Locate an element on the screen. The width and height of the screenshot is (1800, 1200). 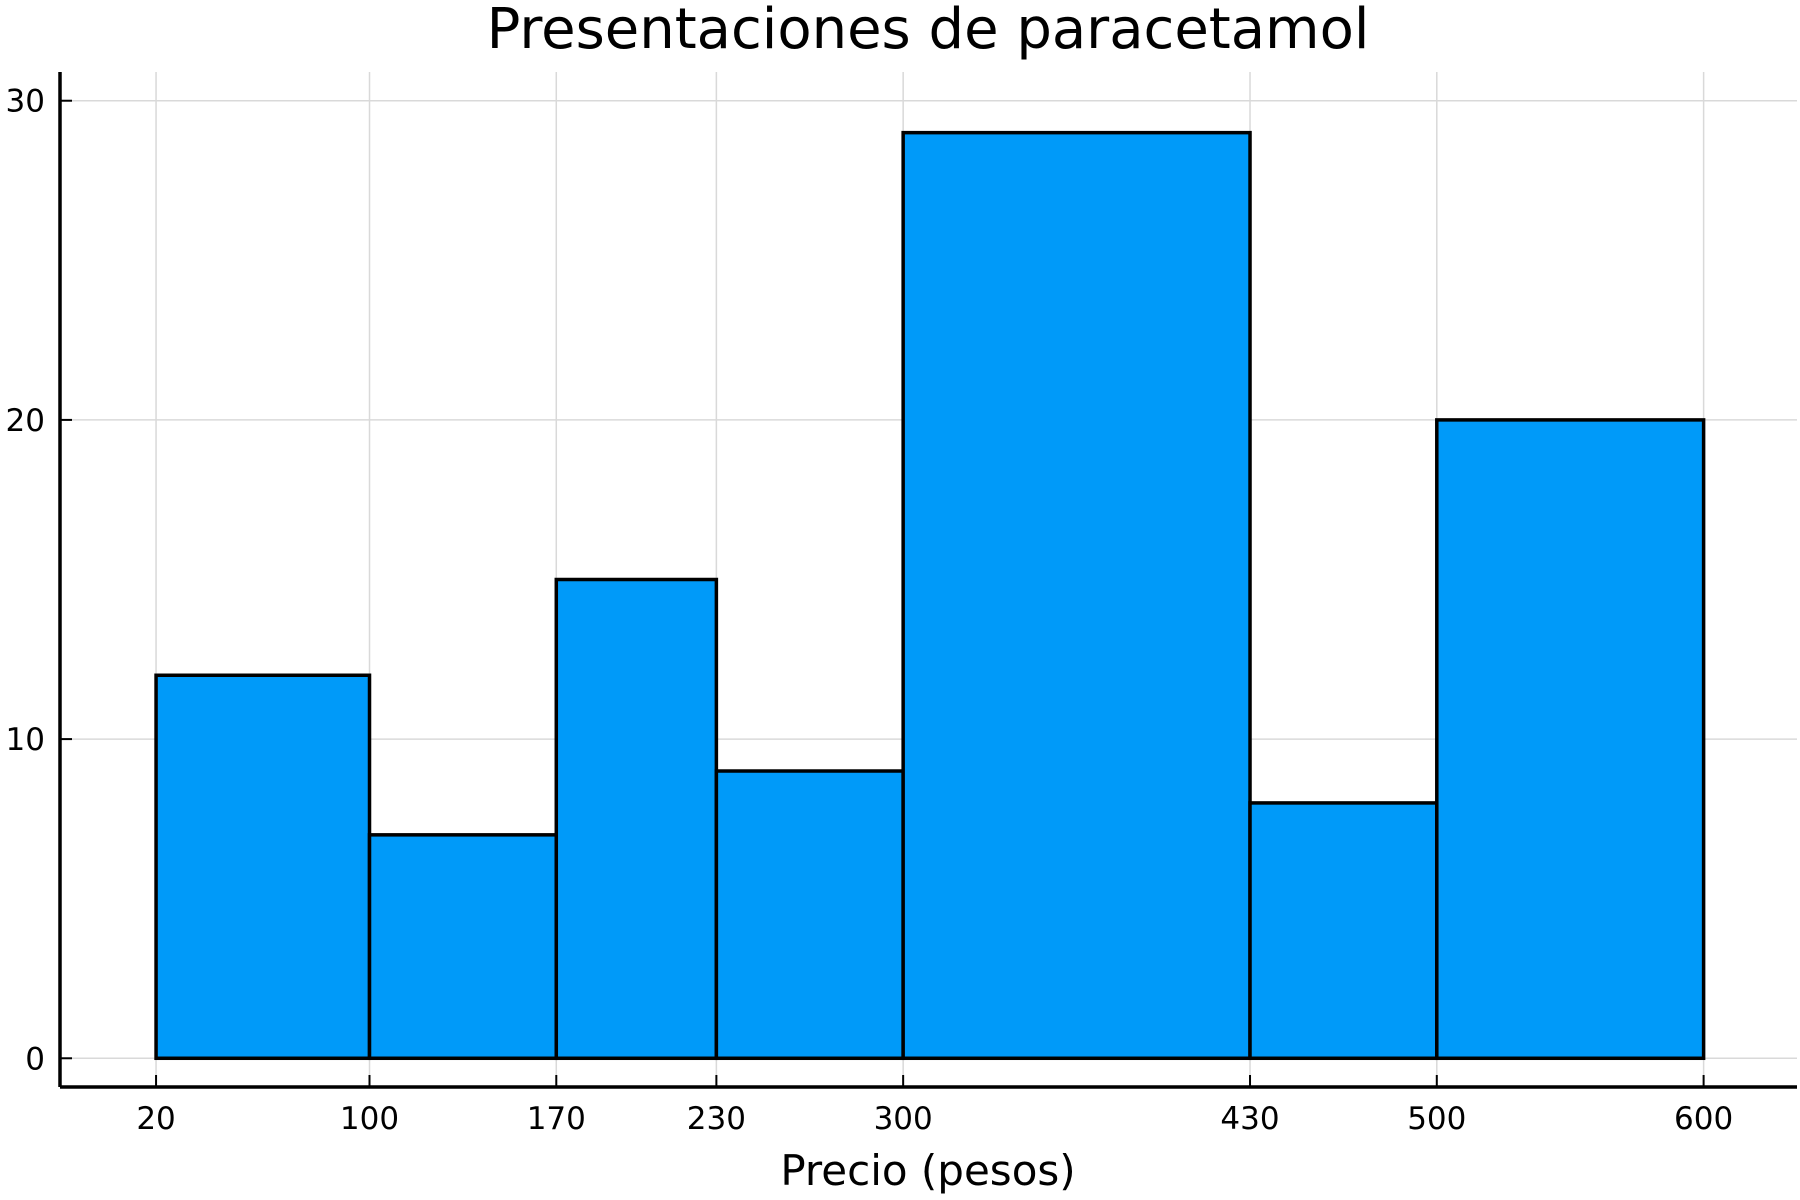
x-tick-label: 230 is located at coordinates (716, 1119).